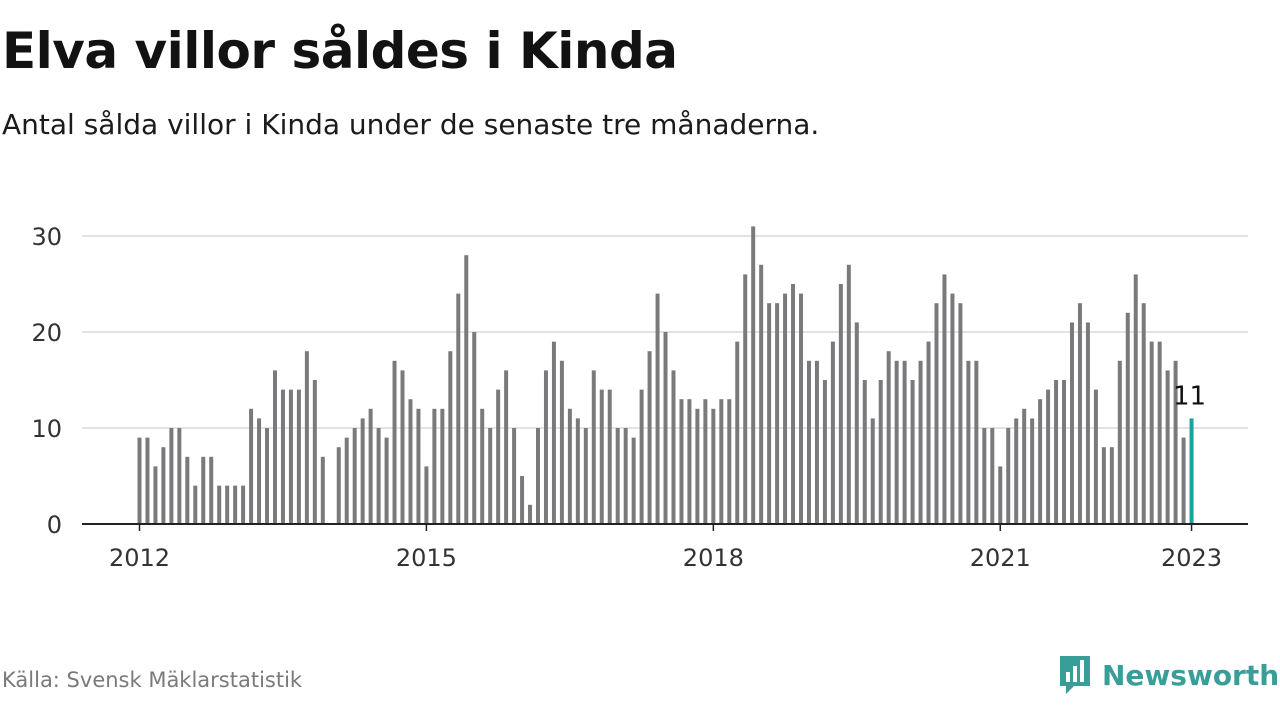 This screenshot has width=1280, height=720. I want to click on y-tick-label: 30, so click(46, 237).